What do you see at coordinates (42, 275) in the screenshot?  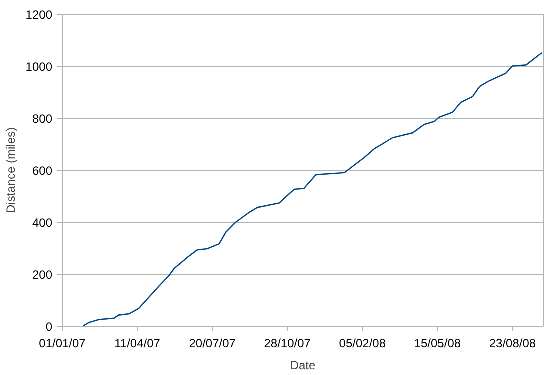 I see `y-tick-label: 200` at bounding box center [42, 275].